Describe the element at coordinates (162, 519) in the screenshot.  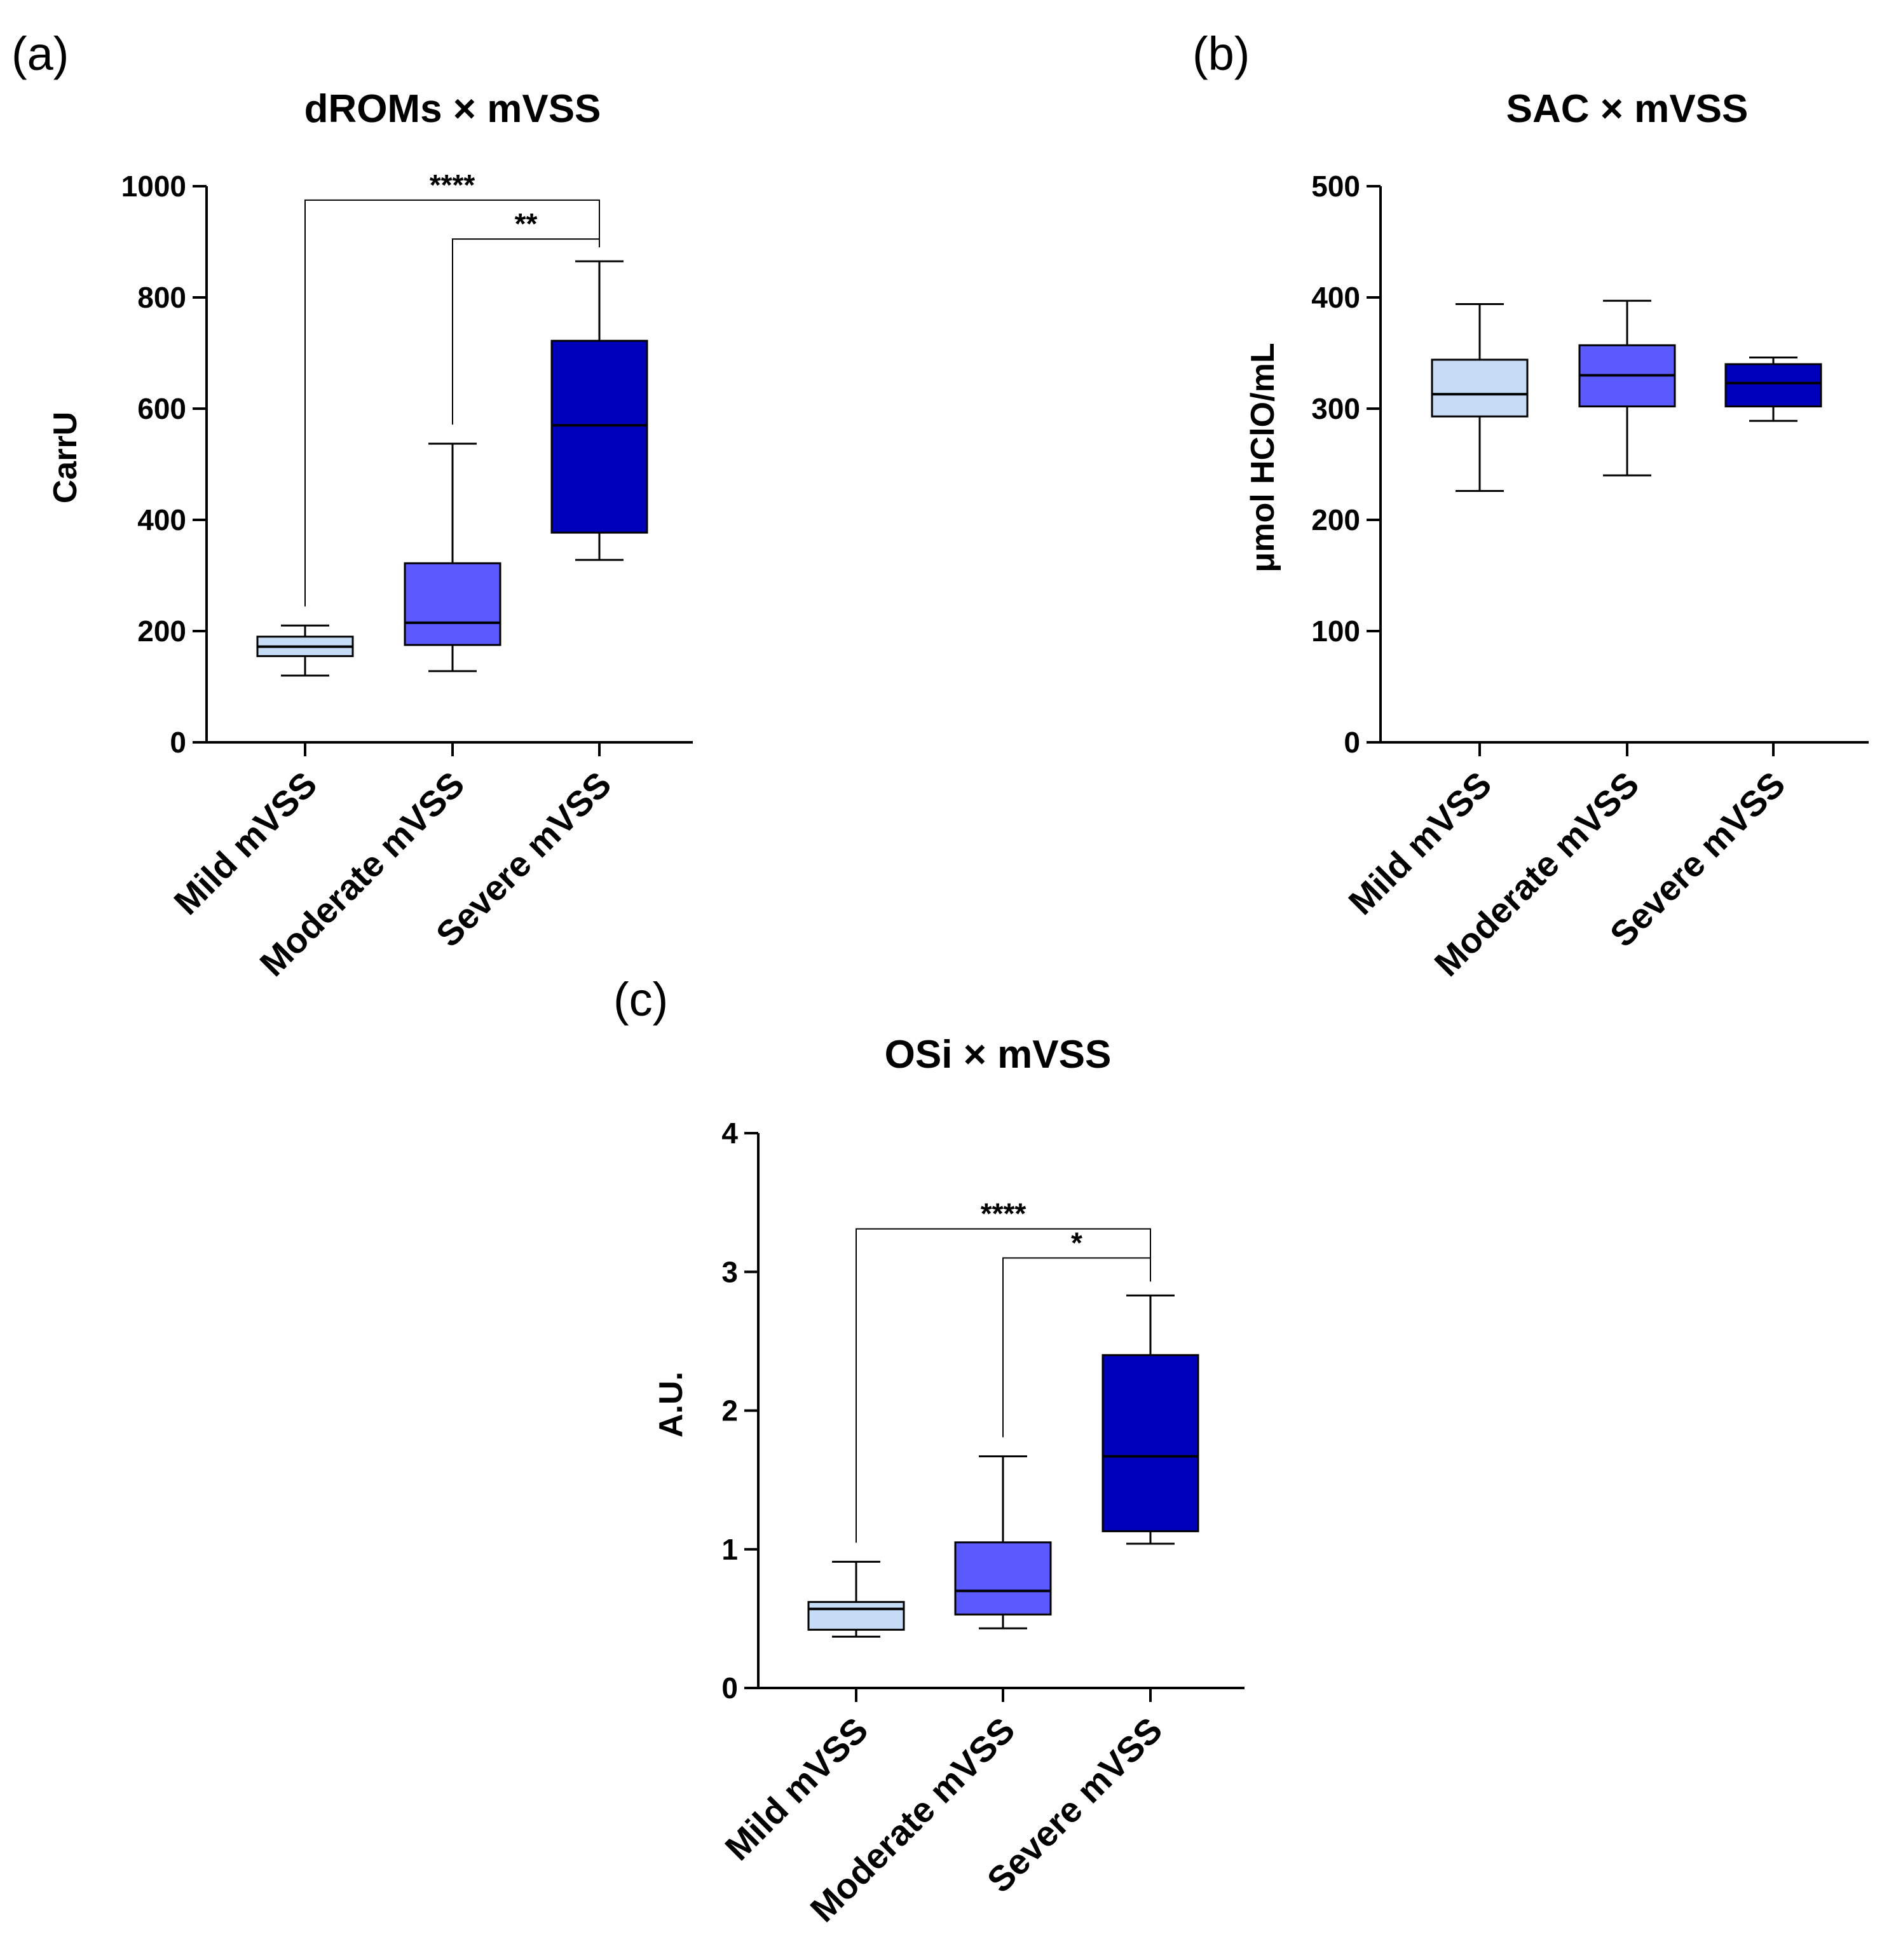
I see `panel-a-y-tick-label: 400` at that location.